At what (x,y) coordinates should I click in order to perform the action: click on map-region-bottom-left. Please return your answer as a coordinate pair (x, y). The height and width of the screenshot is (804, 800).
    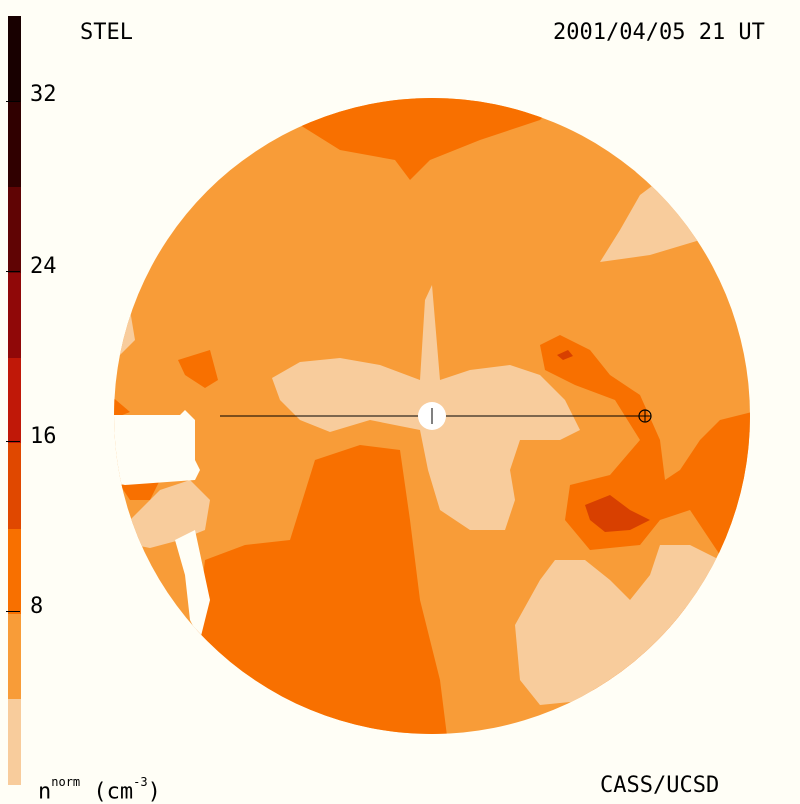
    Looking at the image, I should click on (322, 589).